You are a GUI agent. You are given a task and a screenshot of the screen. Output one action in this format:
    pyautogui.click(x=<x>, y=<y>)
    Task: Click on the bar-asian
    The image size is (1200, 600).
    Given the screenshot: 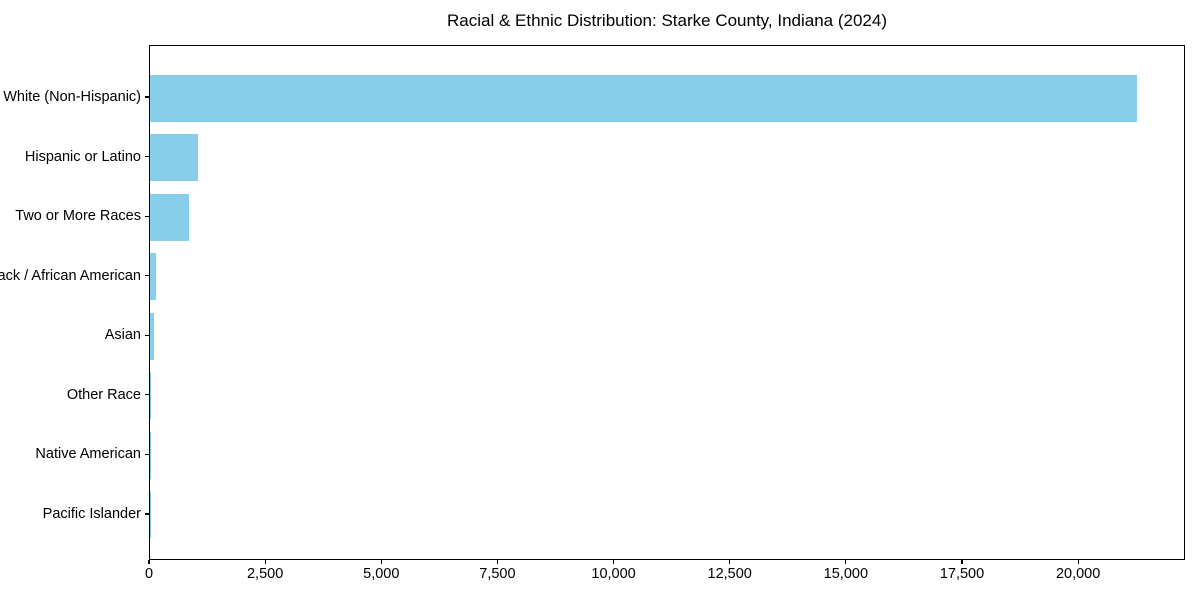 What is the action you would take?
    pyautogui.click(x=152, y=336)
    